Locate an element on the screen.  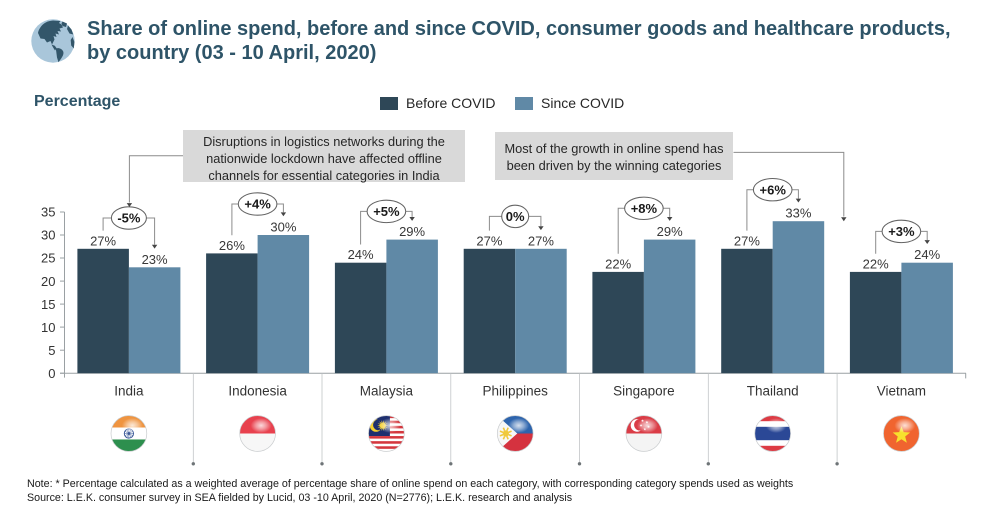
svg-text: Malaysia is located at coordinates (387, 391).